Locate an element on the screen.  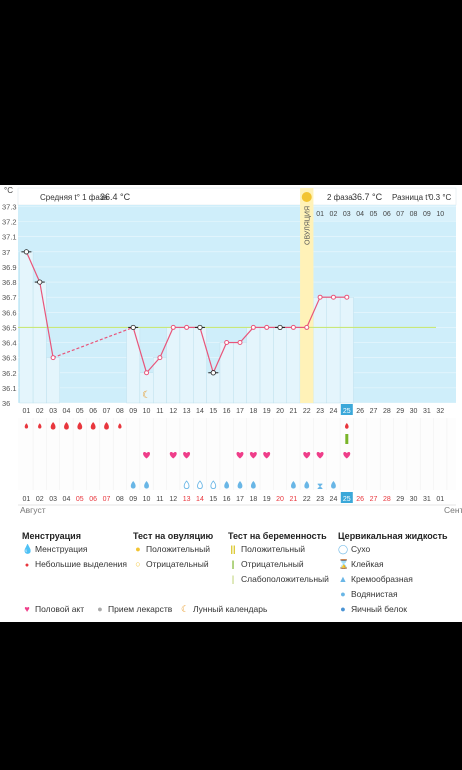
bottom-day-label: 24 is located at coordinates (334, 499).